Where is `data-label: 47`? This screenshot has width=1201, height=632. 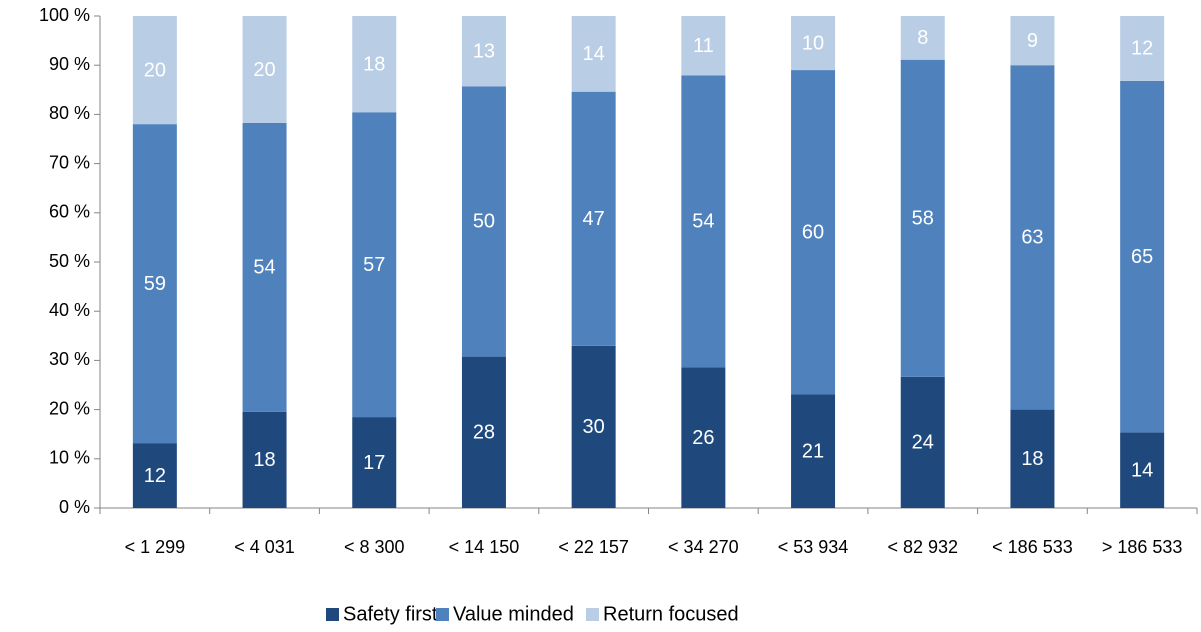
data-label: 47 is located at coordinates (594, 219).